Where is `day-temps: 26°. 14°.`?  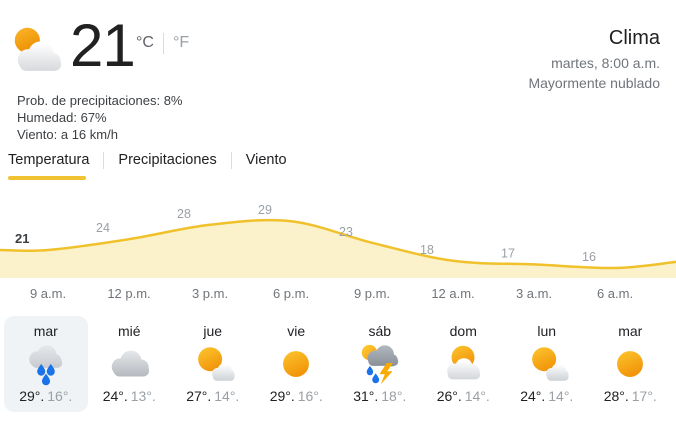
day-temps: 26°. 14°. is located at coordinates (464, 396).